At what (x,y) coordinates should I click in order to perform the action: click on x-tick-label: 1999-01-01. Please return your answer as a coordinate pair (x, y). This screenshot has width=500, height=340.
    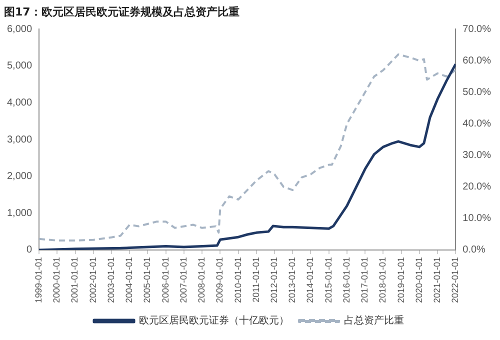
    Looking at the image, I should click on (39, 280).